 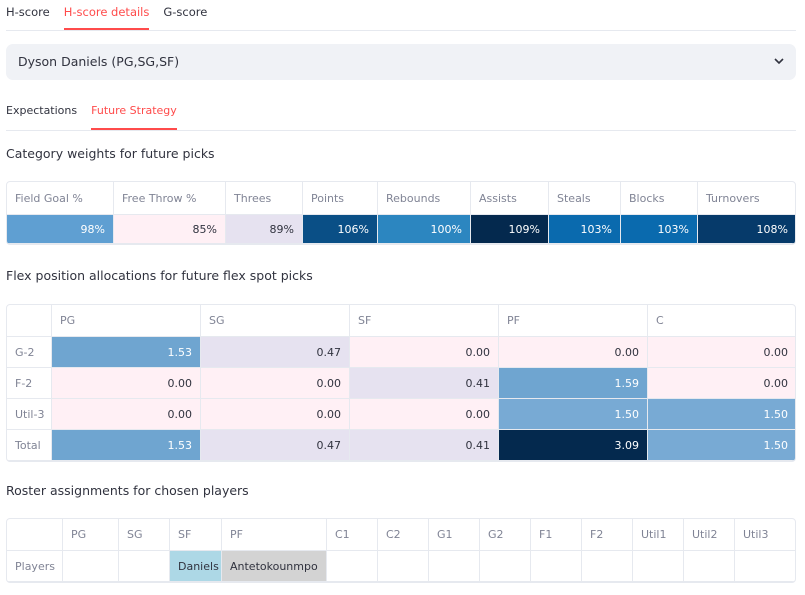 What do you see at coordinates (185, 12) in the screenshot?
I see `tab: G-score` at bounding box center [185, 12].